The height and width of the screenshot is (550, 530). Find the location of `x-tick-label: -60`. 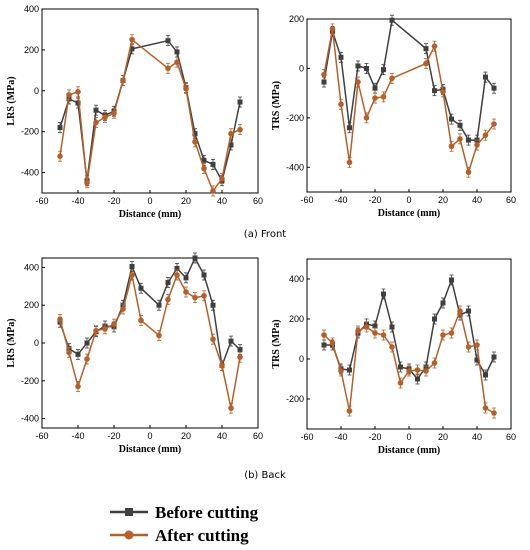

x-tick-label: -60 is located at coordinates (306, 200).